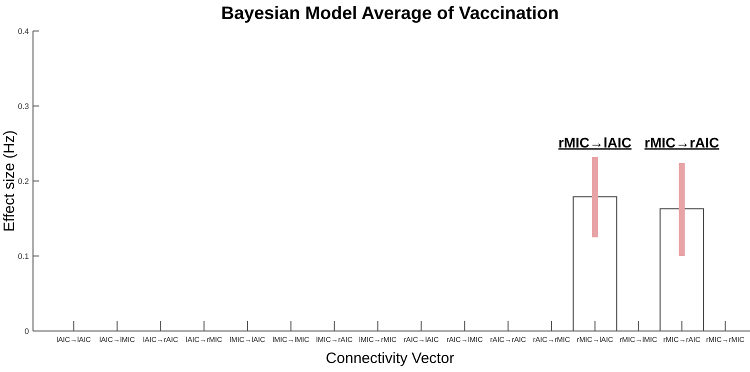 This screenshot has width=750, height=372. Describe the element at coordinates (24, 256) in the screenshot. I see `y-tick-label: 0.1` at that location.